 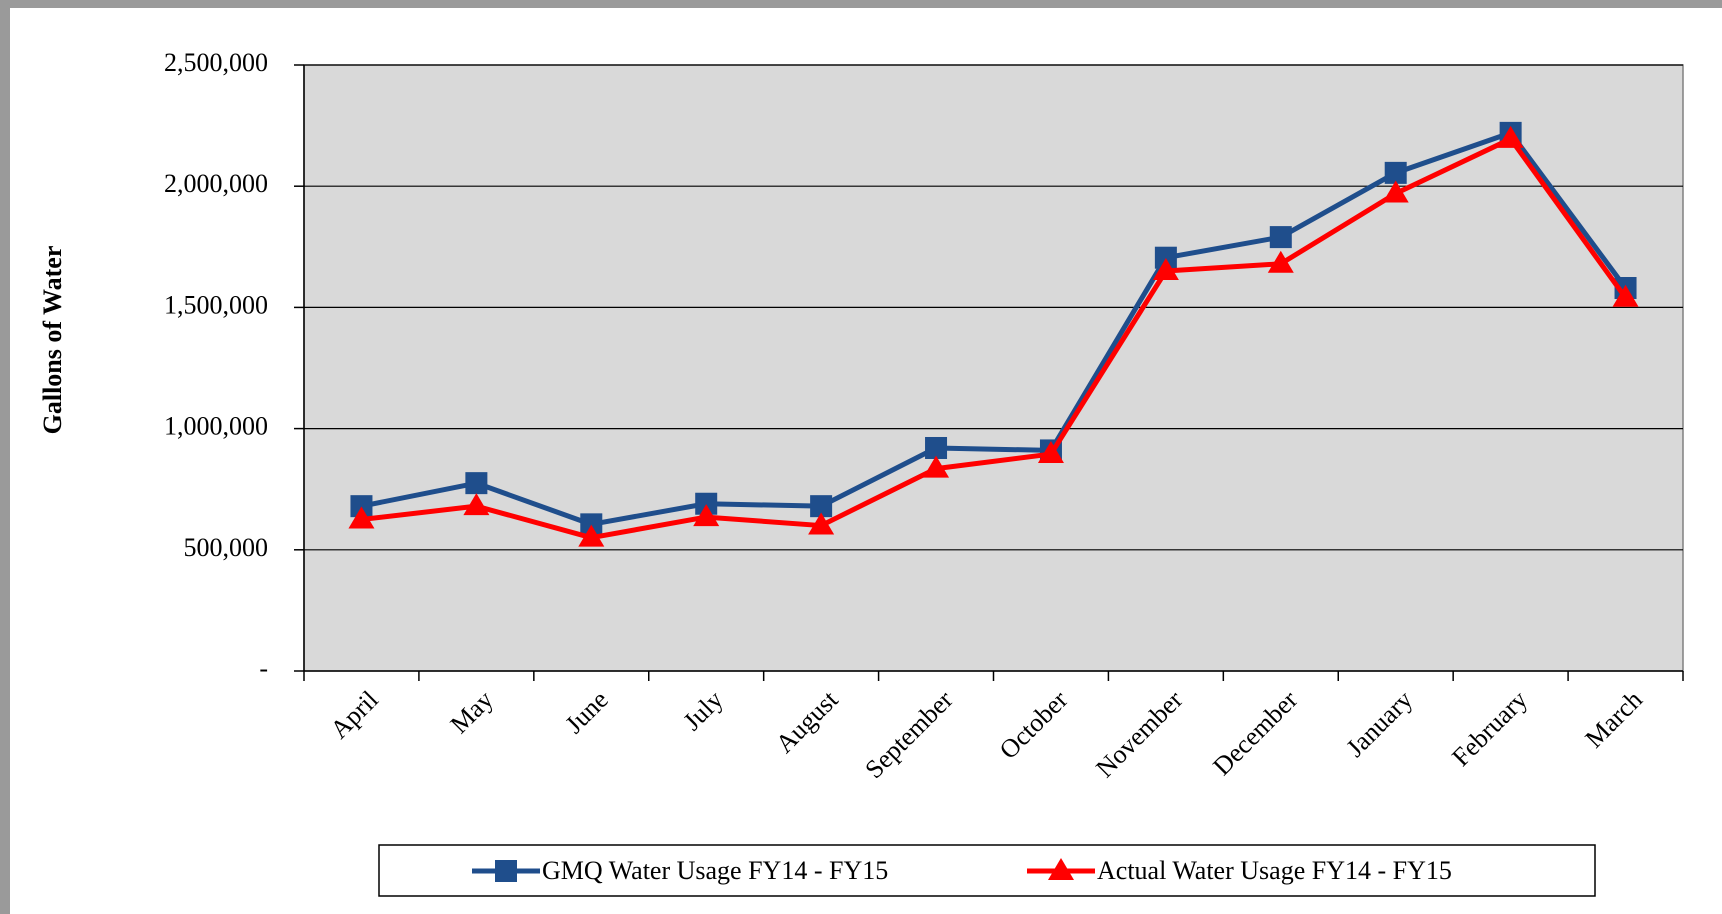 I want to click on y-tick-label: 1,000,000, so click(x=216, y=426).